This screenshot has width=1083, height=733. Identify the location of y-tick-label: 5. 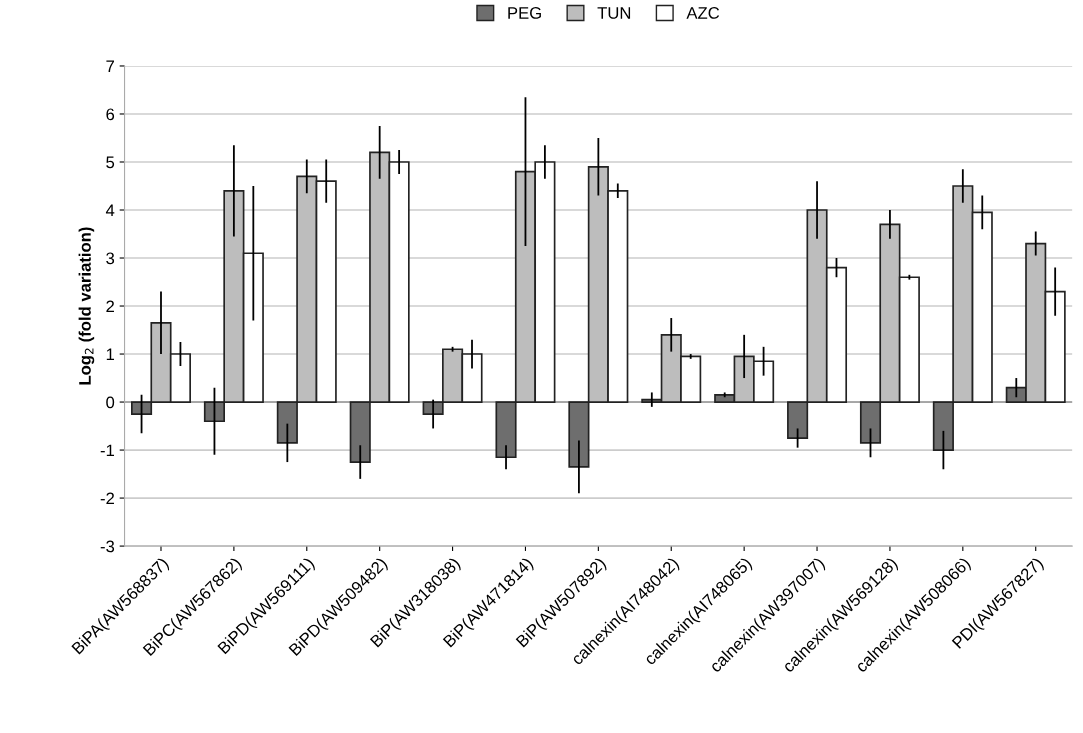
(110, 162).